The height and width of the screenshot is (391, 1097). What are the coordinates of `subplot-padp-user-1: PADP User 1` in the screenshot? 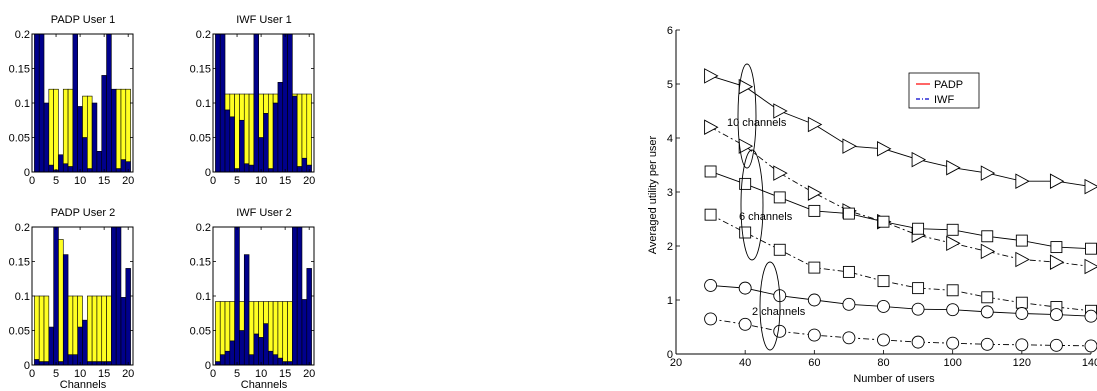 It's located at (83, 20).